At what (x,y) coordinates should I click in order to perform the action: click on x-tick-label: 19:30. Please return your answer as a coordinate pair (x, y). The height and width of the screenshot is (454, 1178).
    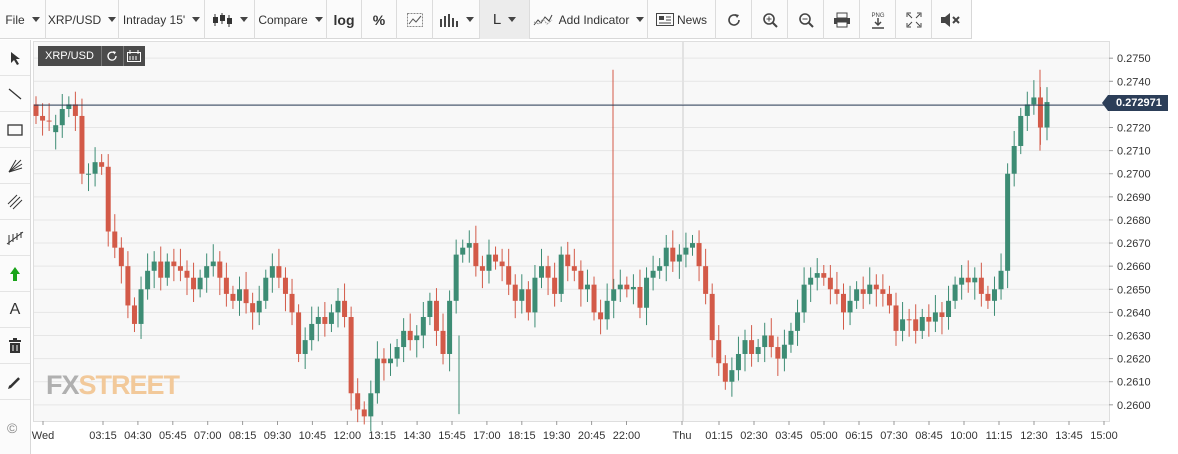
    Looking at the image, I should click on (557, 436).